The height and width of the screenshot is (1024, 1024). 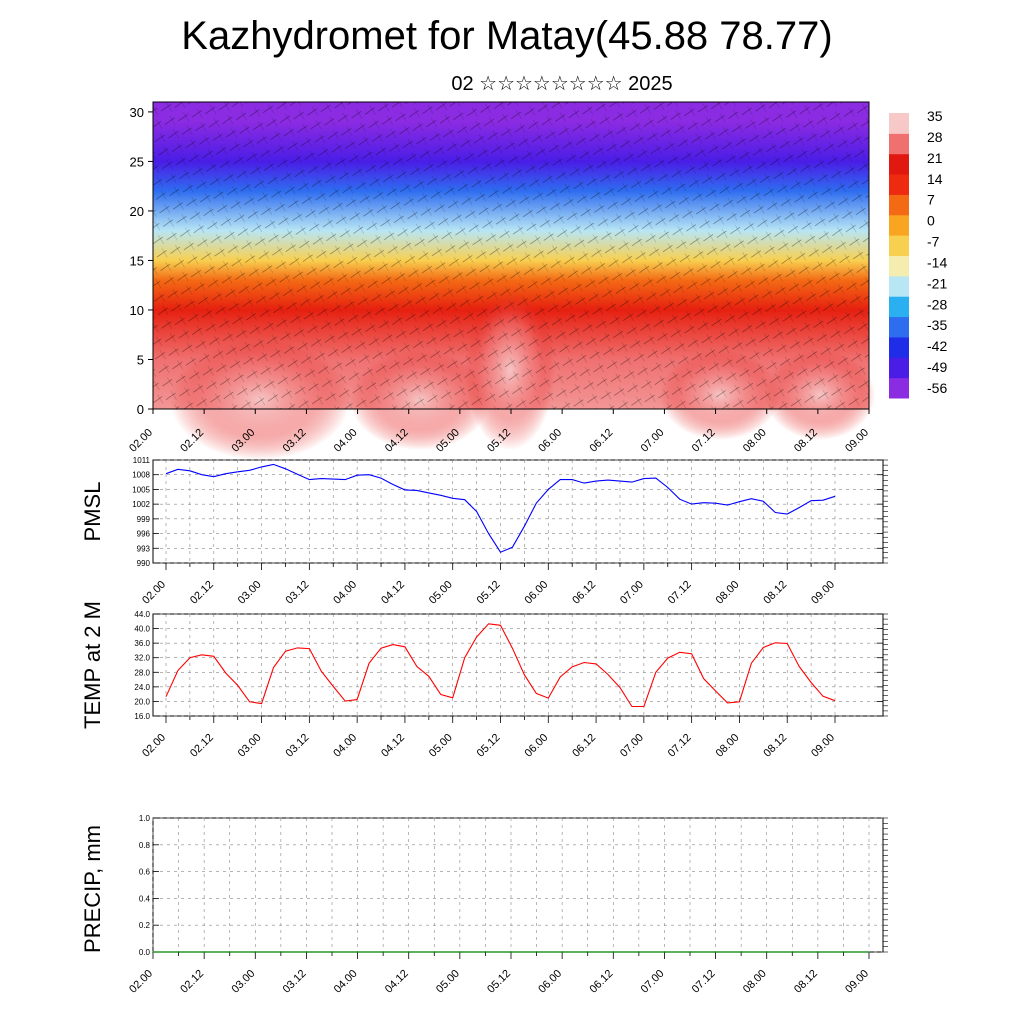 I want to click on colorbar-label: -56, so click(x=937, y=388).